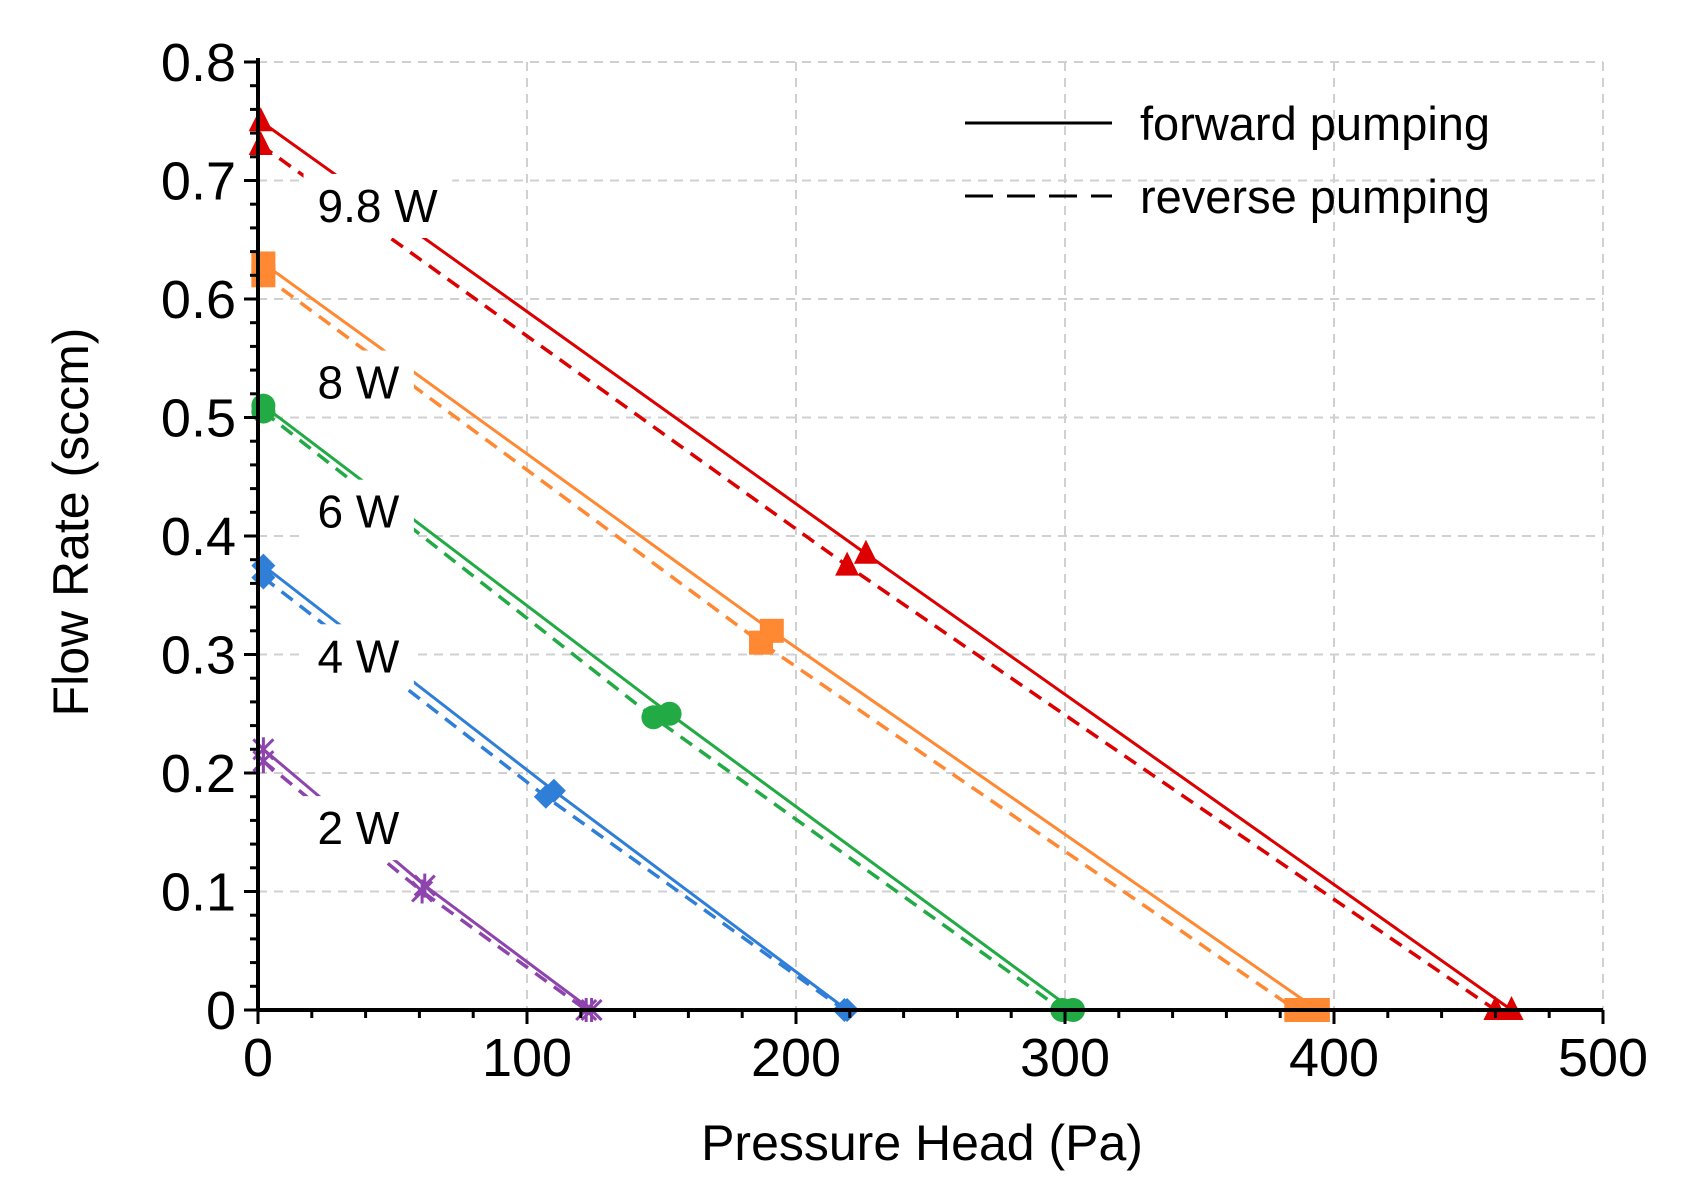  I want to click on y-axis-title: Flow Rate (sccm), so click(71, 522).